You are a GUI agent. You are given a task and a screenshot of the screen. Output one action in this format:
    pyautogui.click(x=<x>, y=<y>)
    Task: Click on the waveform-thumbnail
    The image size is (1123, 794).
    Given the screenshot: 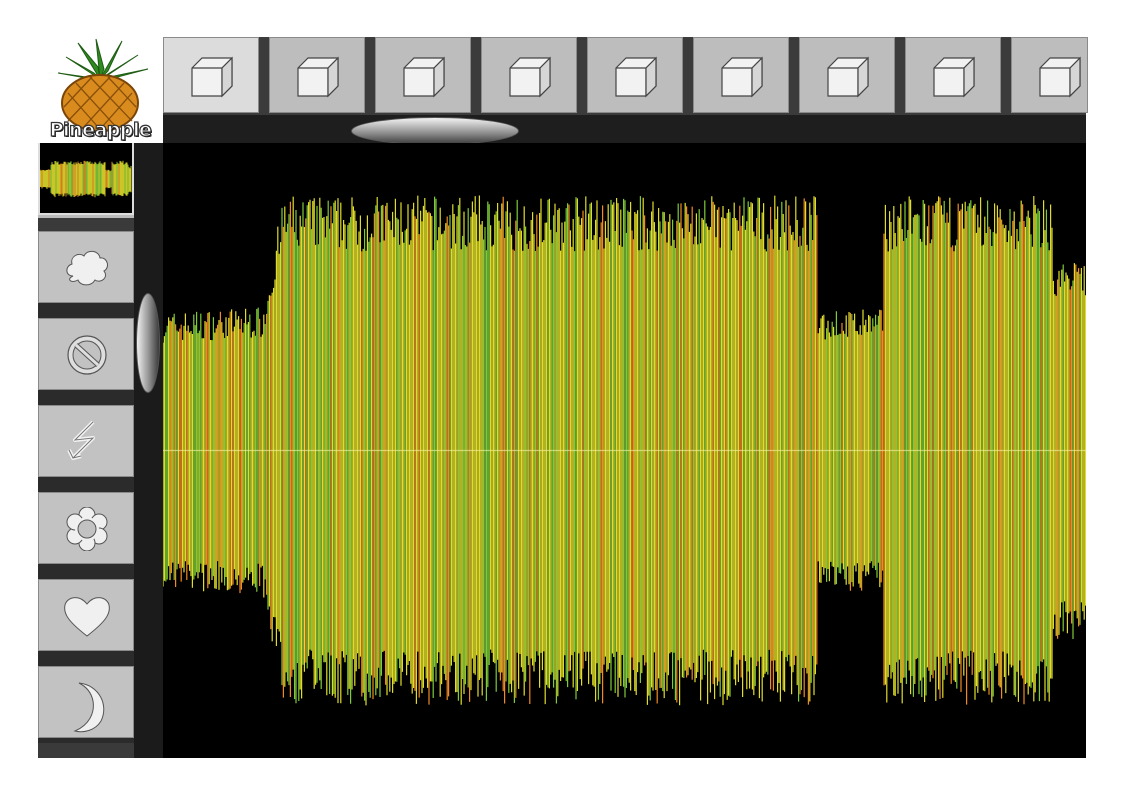 What is the action you would take?
    pyautogui.click(x=86, y=179)
    